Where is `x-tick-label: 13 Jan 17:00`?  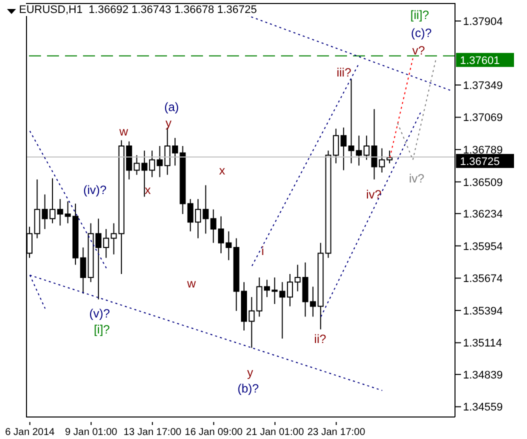
x-tick-label: 13 Jan 17:00 is located at coordinates (152, 432).